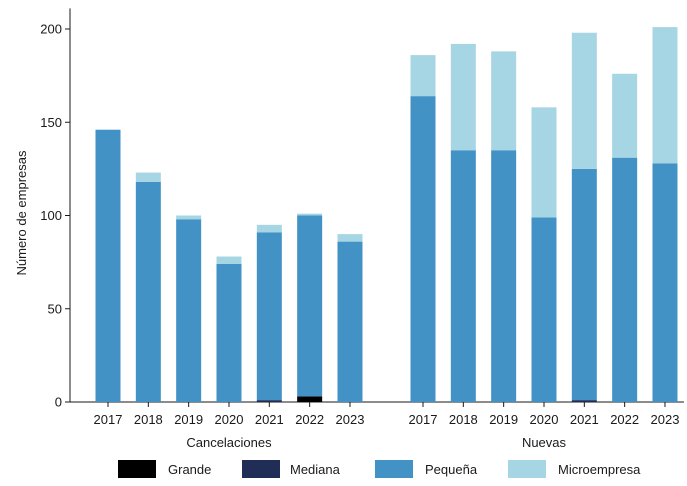 This screenshot has height=486, width=687. What do you see at coordinates (315, 469) in the screenshot?
I see `legend-label-mediana: Mediana` at bounding box center [315, 469].